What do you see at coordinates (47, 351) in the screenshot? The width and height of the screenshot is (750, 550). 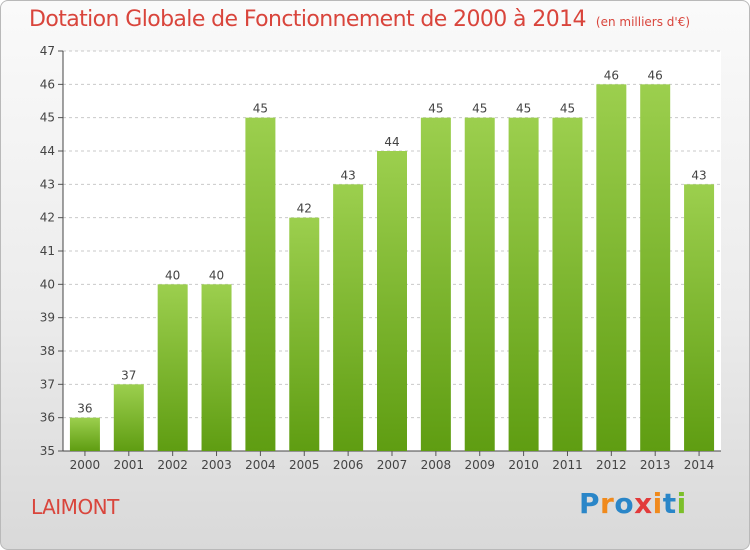 I see `y-tick-label: 38` at bounding box center [47, 351].